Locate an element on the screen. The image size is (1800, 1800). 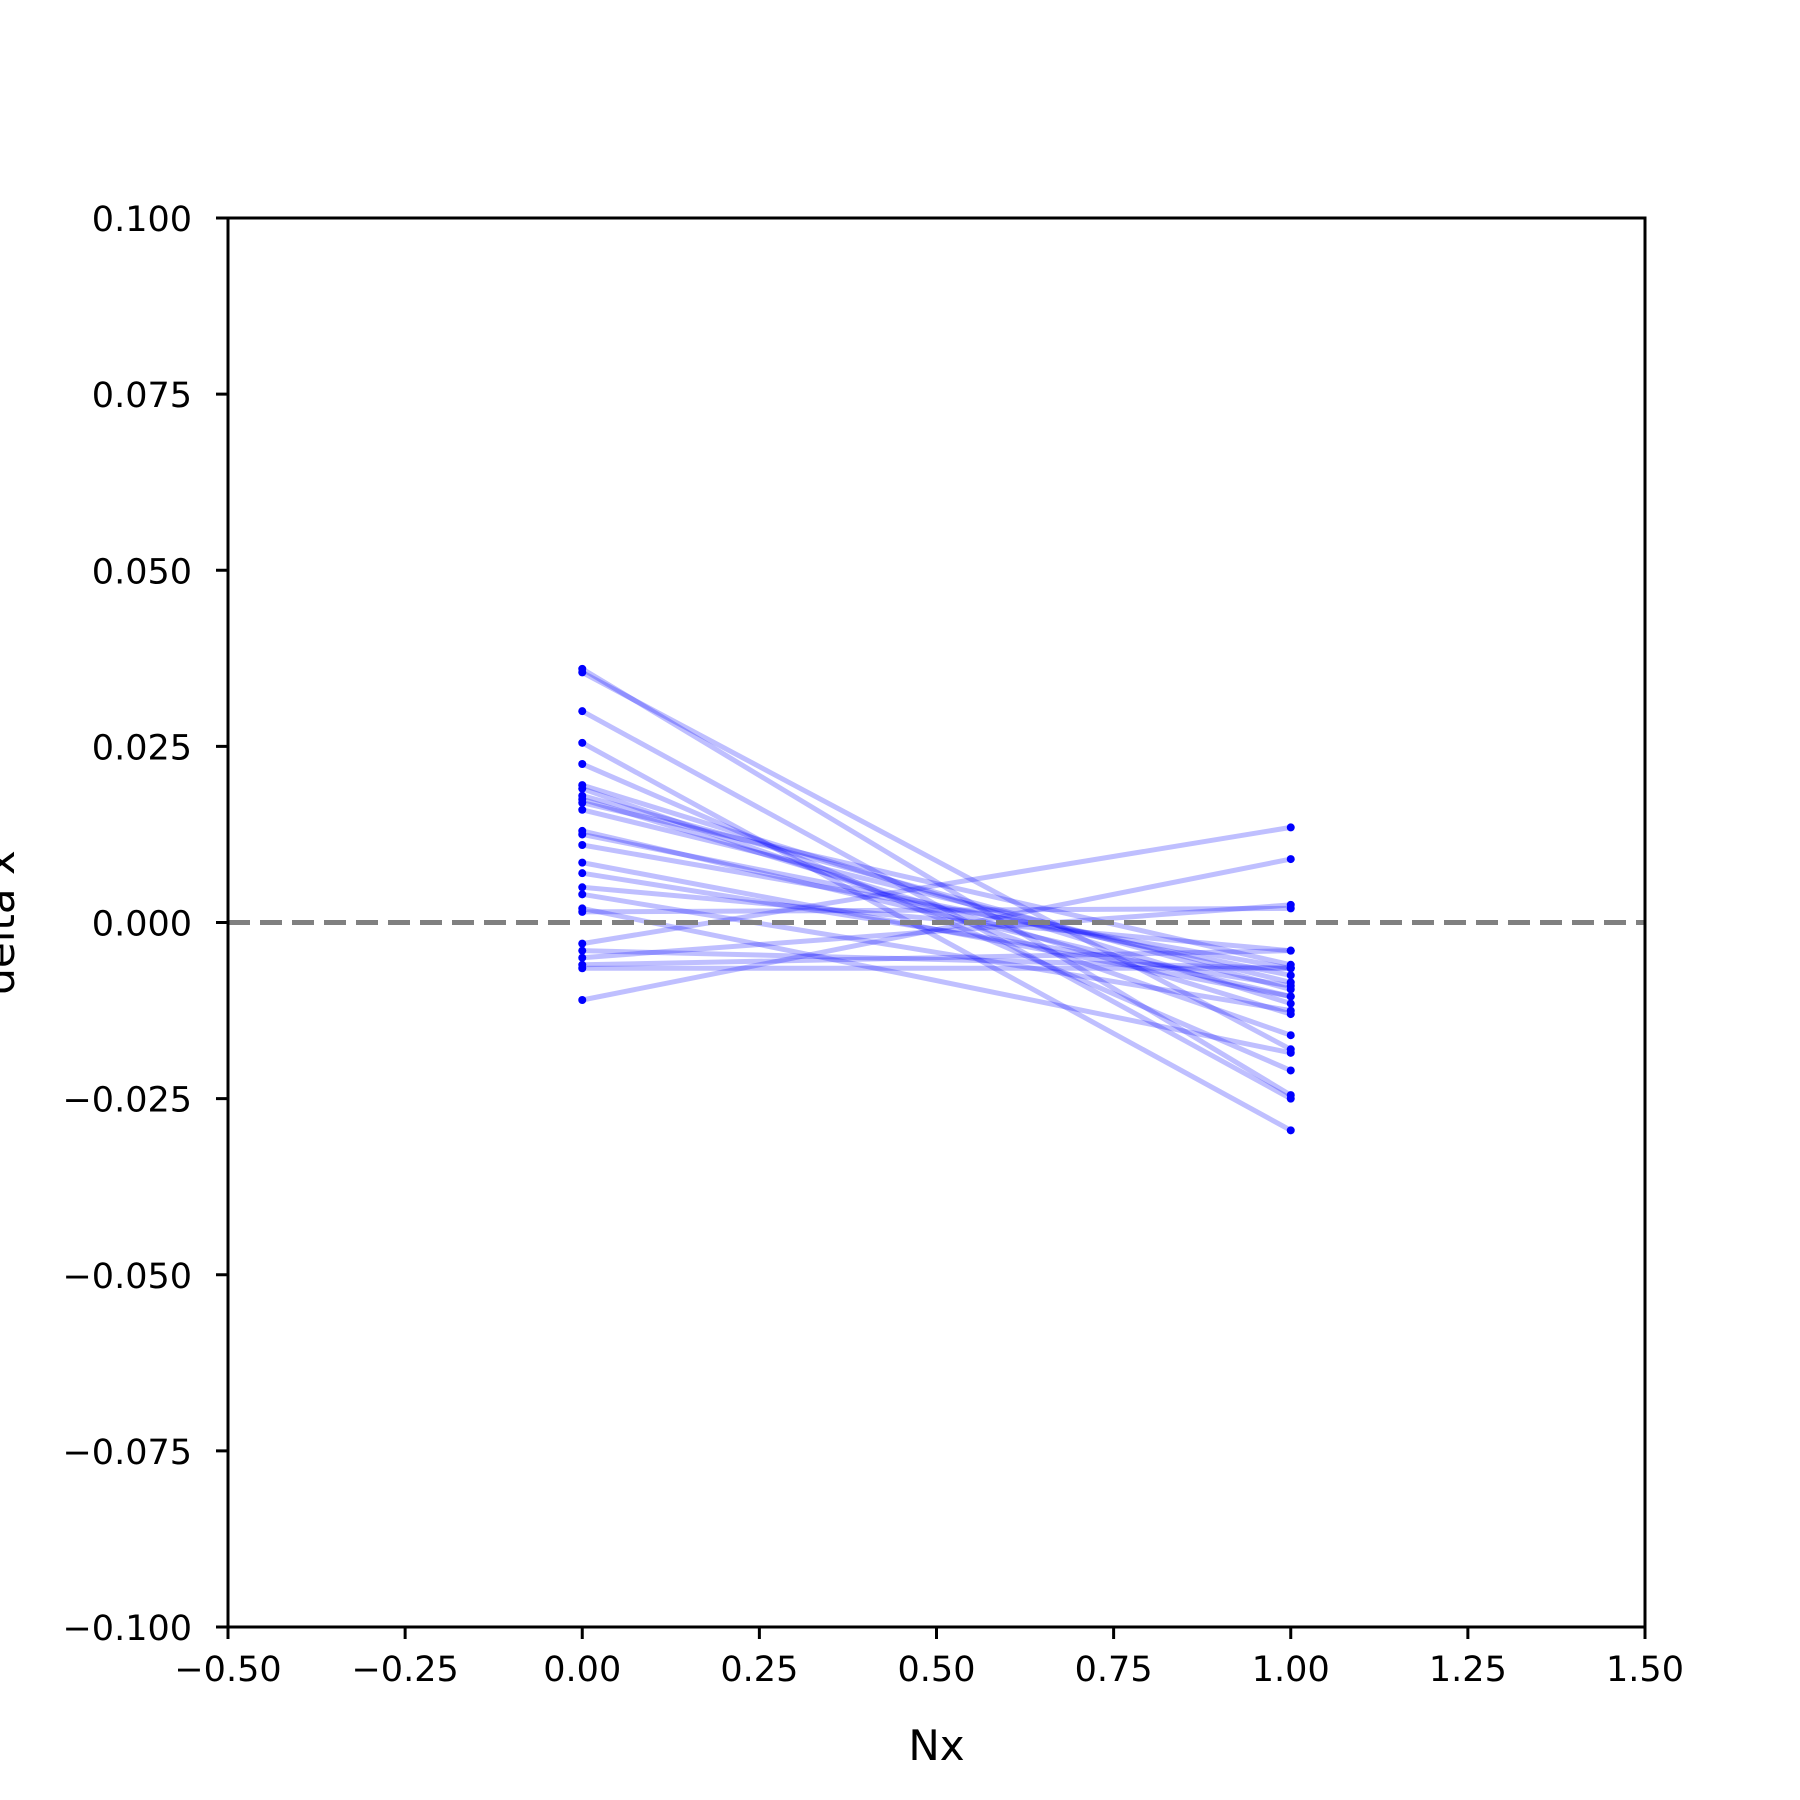
y-tick-label: −0.025 is located at coordinates (127, 1101).